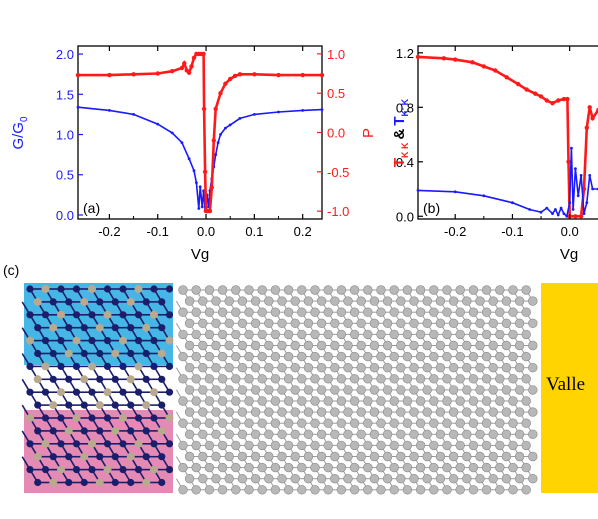 The width and height of the screenshot is (598, 519). What do you see at coordinates (336, 133) in the screenshot?
I see `y-tick-label-right: 0.0` at bounding box center [336, 133].